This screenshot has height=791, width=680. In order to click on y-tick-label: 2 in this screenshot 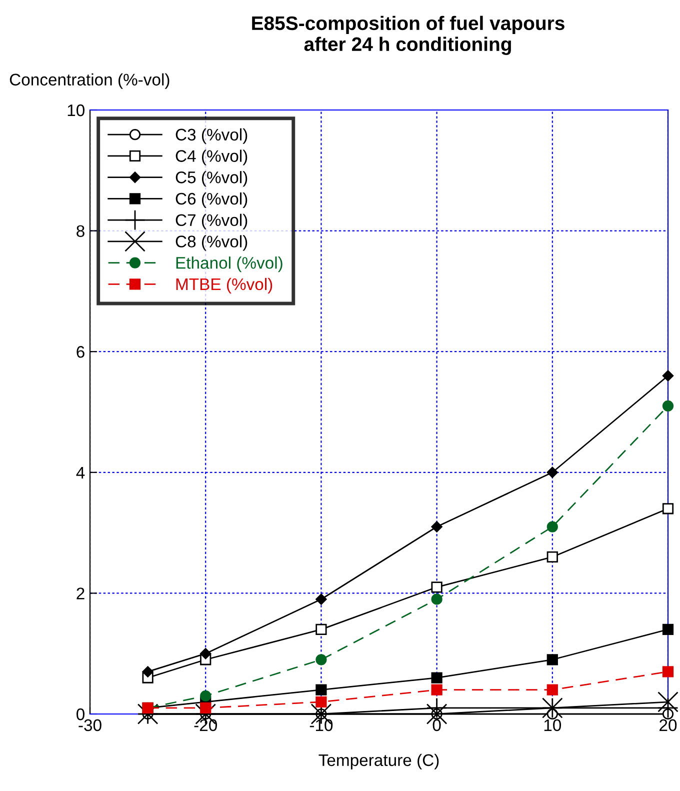, I will do `click(80, 594)`.